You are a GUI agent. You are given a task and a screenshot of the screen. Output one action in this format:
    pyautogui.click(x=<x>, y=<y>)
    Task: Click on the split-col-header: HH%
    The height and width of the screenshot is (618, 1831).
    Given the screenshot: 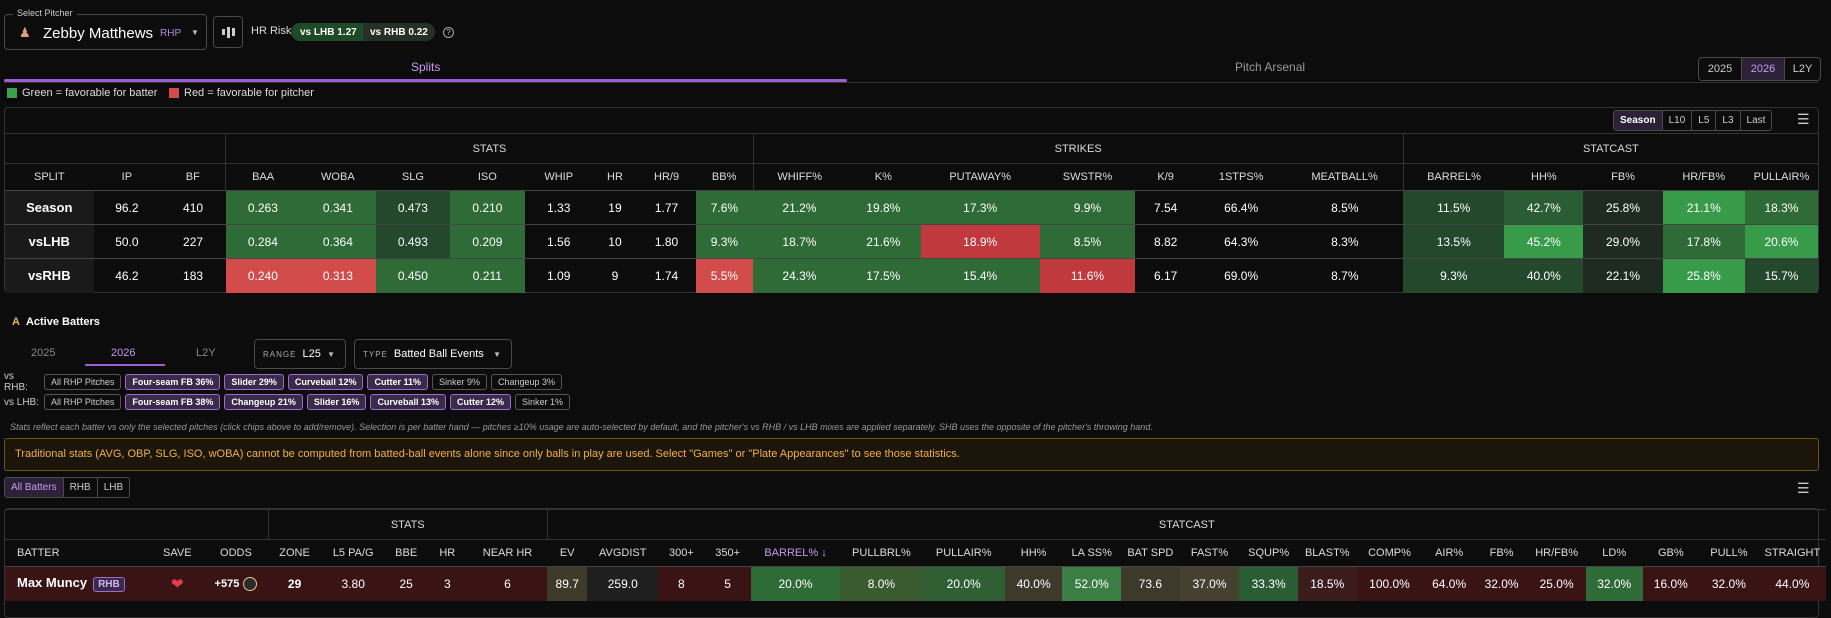 What is the action you would take?
    pyautogui.click(x=1544, y=177)
    